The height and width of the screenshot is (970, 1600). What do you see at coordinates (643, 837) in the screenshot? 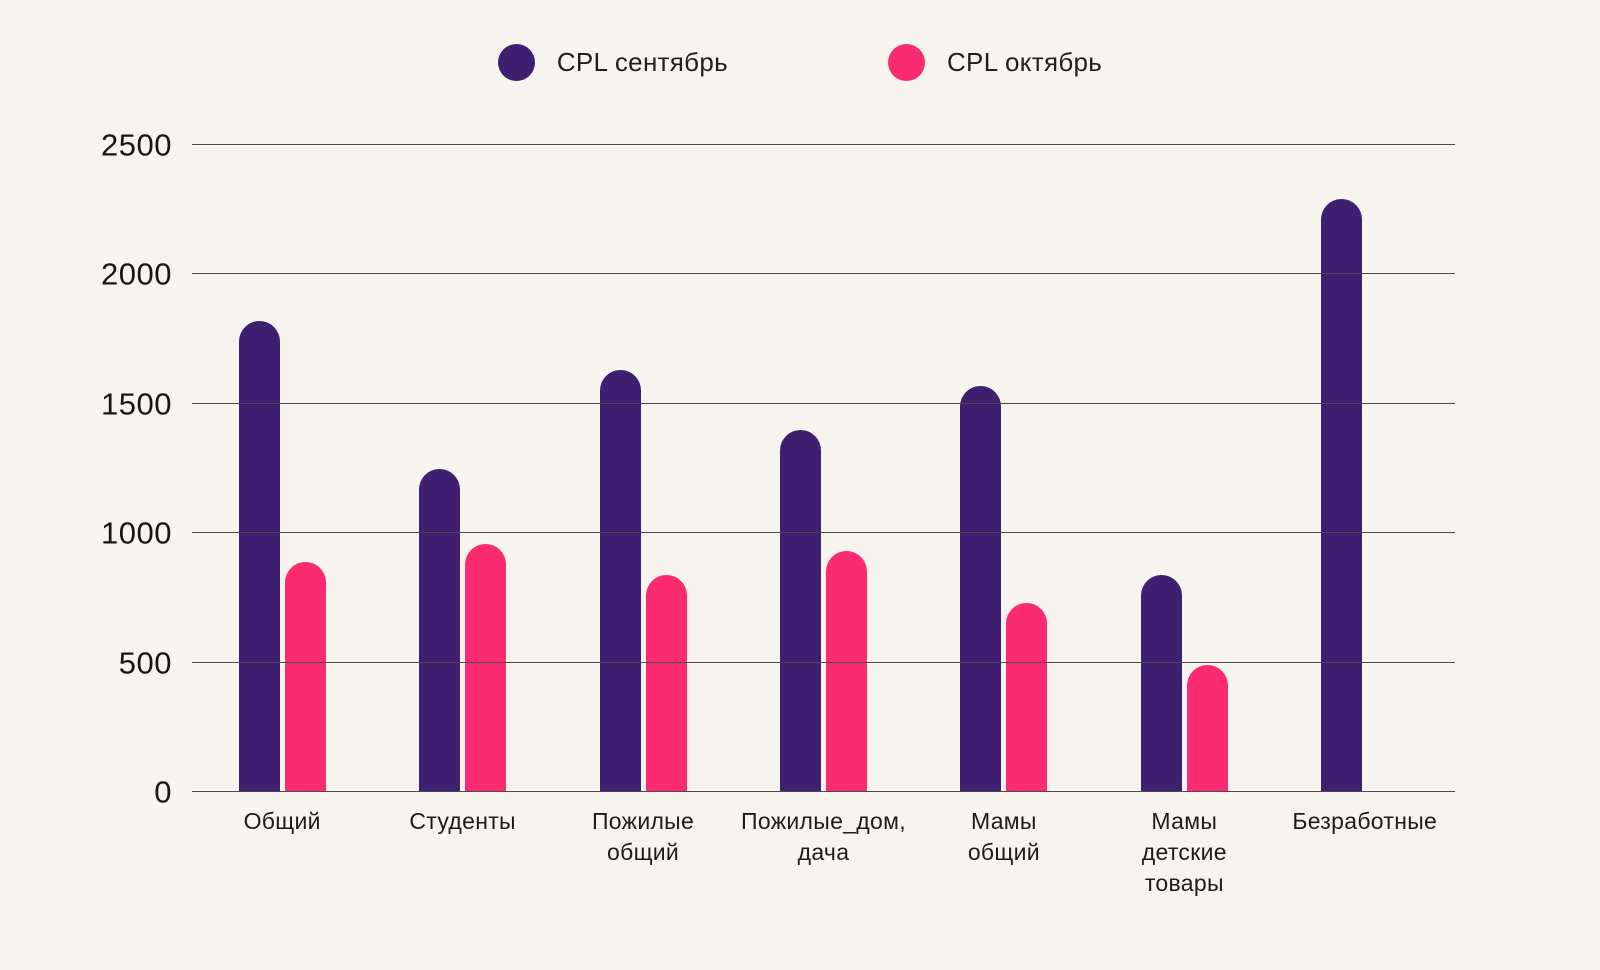
I see `x-axis-category-label: Пожилые общий` at bounding box center [643, 837].